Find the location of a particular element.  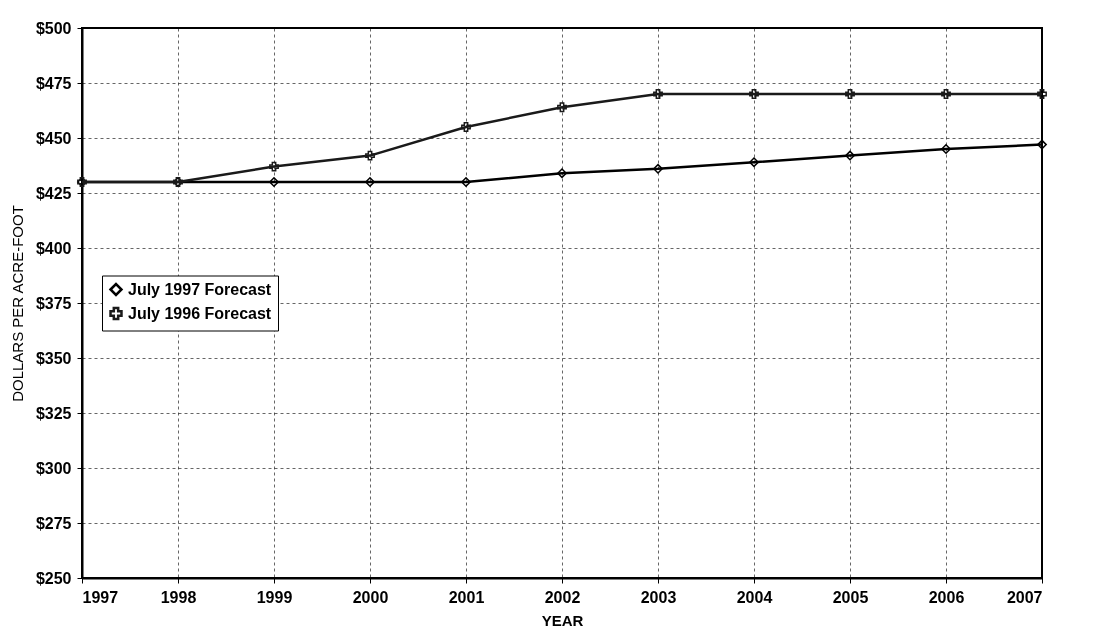

y-axis-title: DOLLARS PER ACRE-FOOT is located at coordinates (17, 303).